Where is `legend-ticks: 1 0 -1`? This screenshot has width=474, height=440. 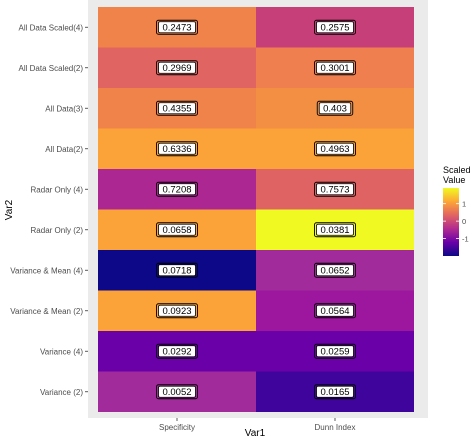 legend-ticks: 1 0 -1 is located at coordinates (456, 222).